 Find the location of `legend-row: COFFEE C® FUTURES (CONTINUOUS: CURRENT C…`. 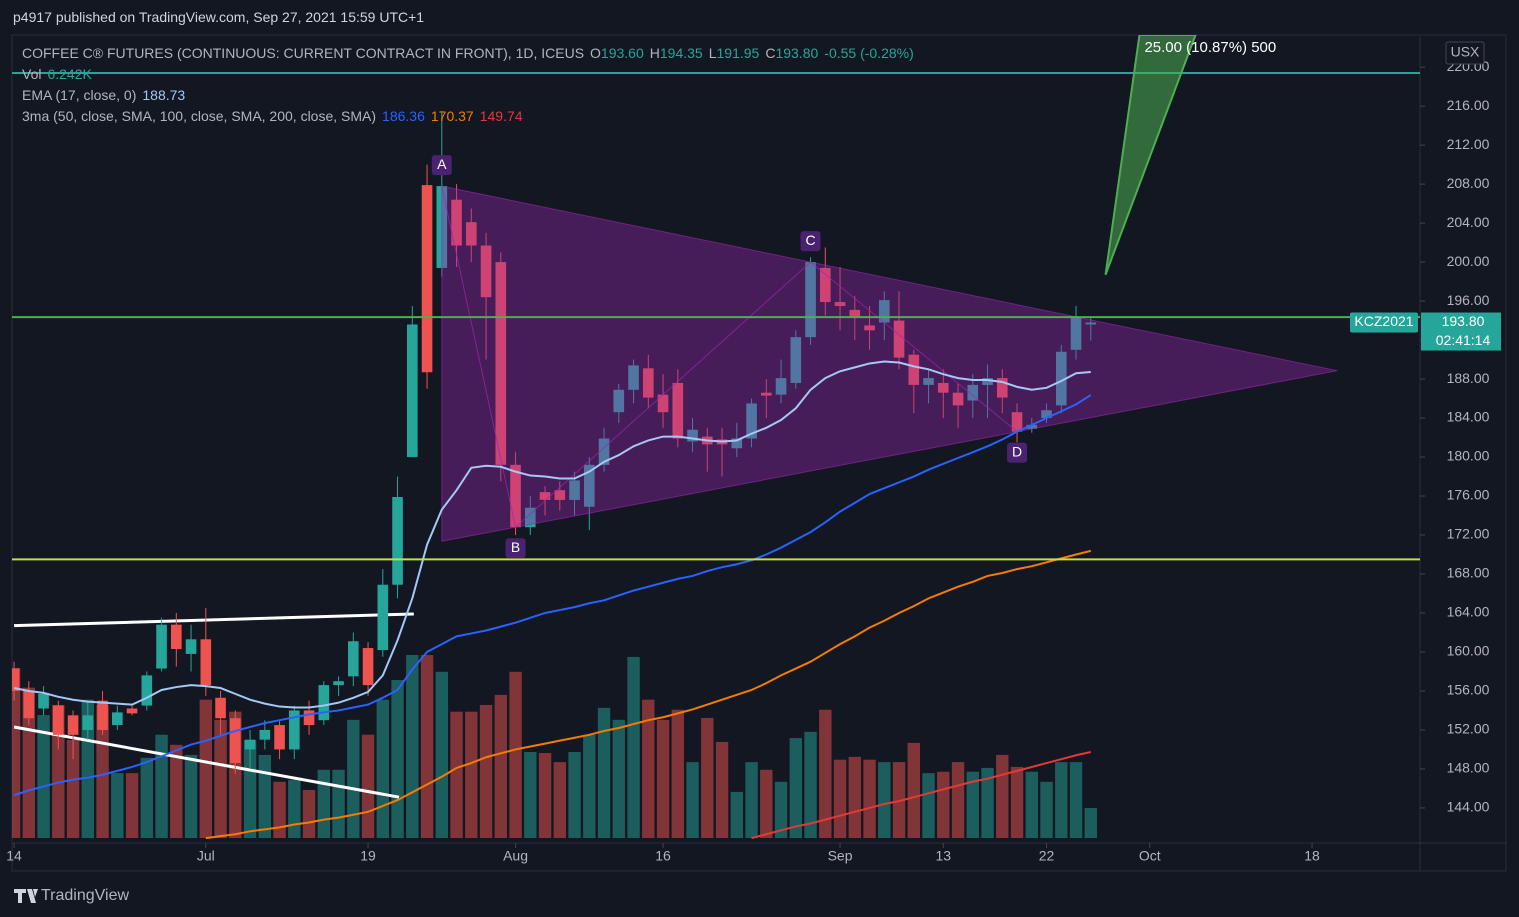

legend-row: COFFEE C® FUTURES (CONTINUOUS: CURRENT C… is located at coordinates (471, 53).